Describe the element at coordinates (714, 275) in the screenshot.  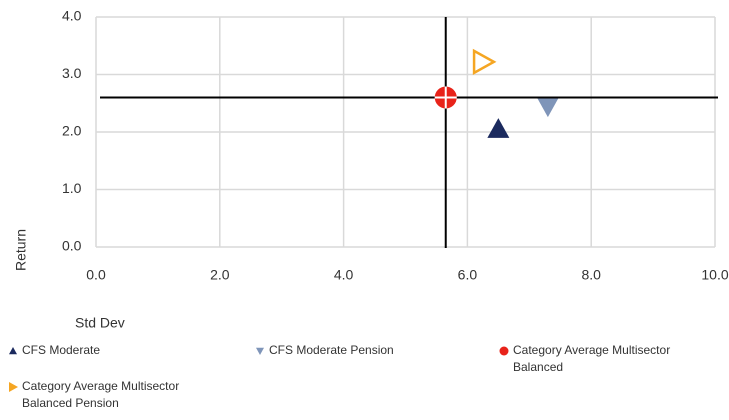
I see `x-tick-label: 10.0` at that location.